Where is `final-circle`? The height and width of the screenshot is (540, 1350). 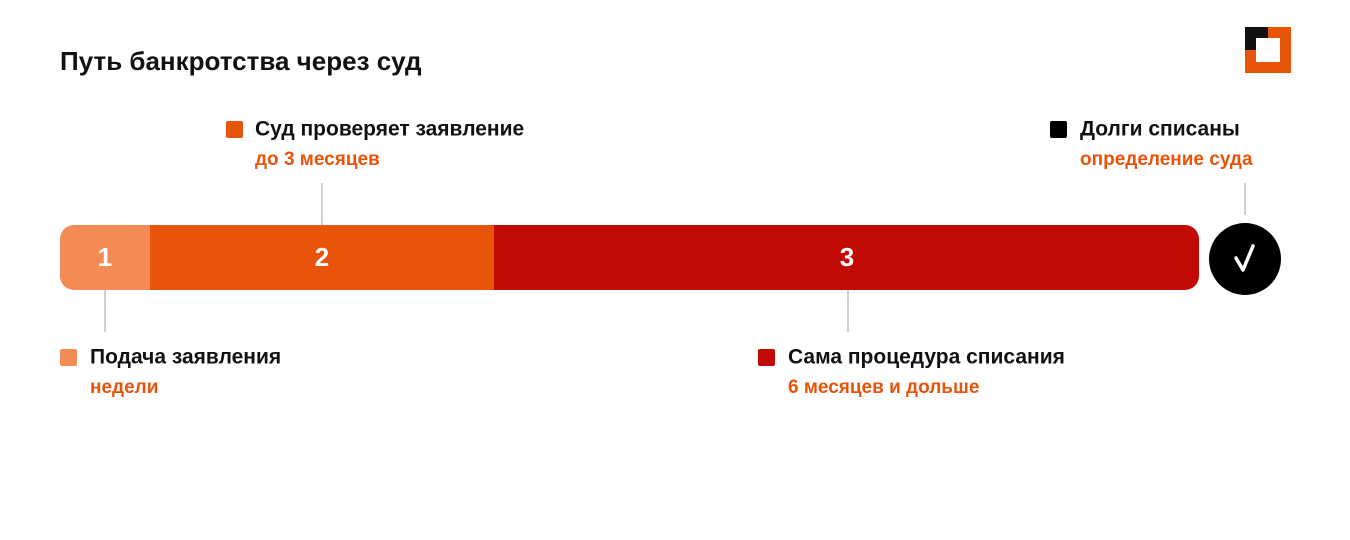
final-circle is located at coordinates (1245, 259).